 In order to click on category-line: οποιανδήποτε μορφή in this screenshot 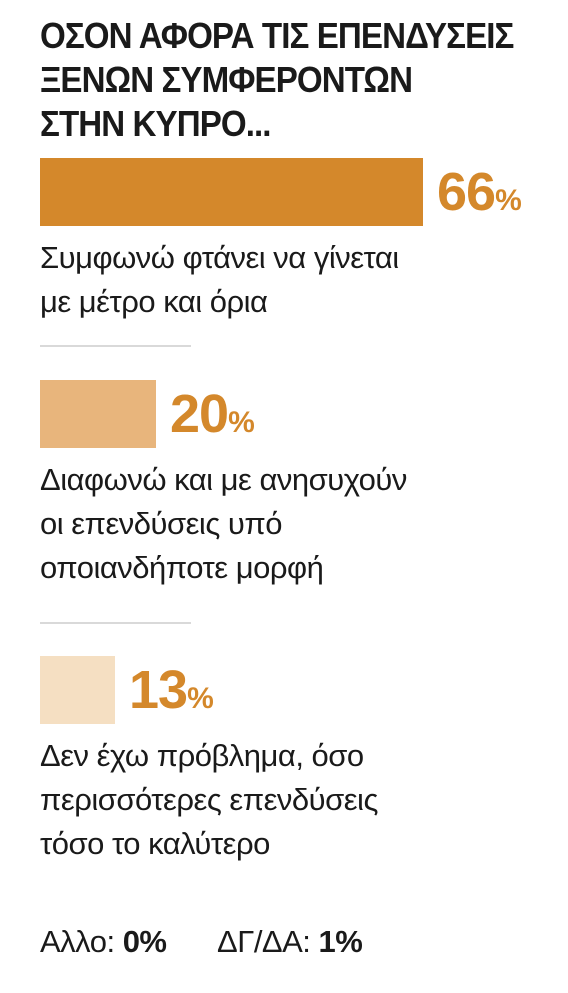, I will do `click(182, 567)`.